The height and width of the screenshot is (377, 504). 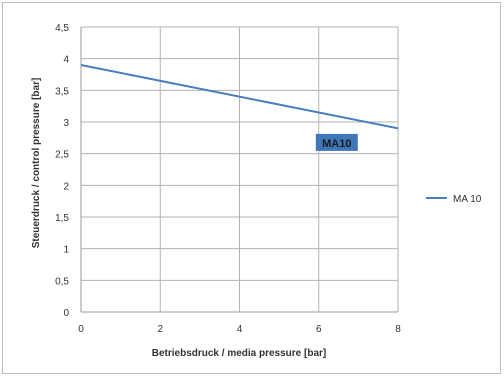 What do you see at coordinates (62, 91) in the screenshot?
I see `y-tick-label: 3,5` at bounding box center [62, 91].